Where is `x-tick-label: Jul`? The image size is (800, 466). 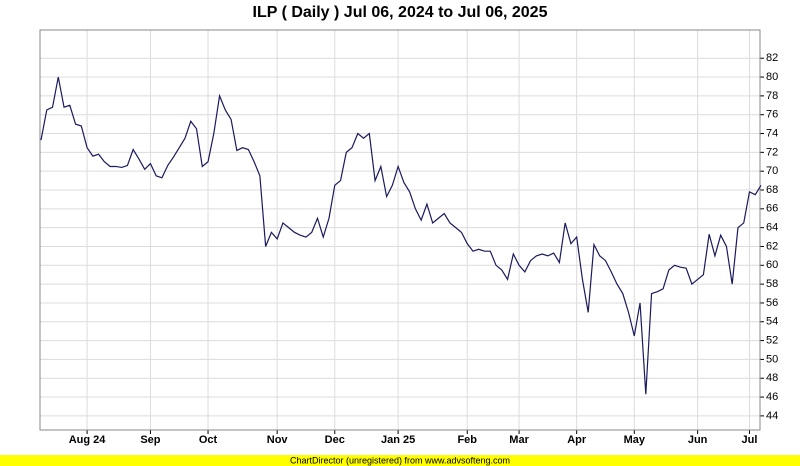
x-tick-label: Jul is located at coordinates (750, 440).